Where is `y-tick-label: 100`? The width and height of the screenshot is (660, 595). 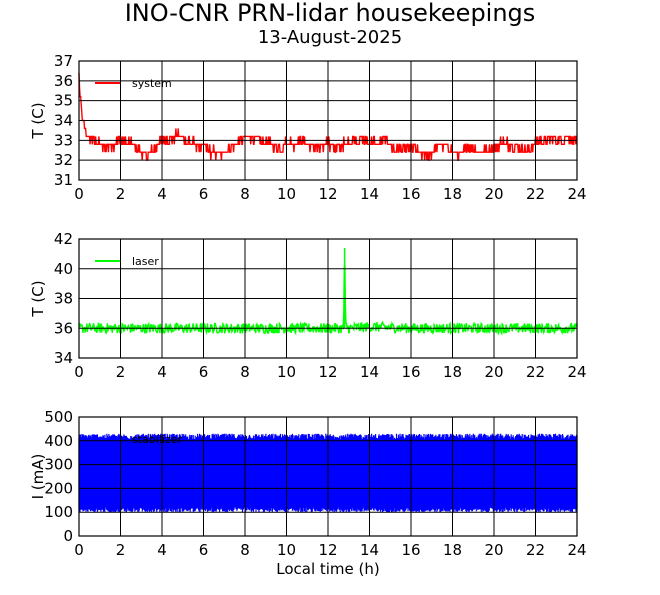 y-tick-label: 100 is located at coordinates (58, 512).